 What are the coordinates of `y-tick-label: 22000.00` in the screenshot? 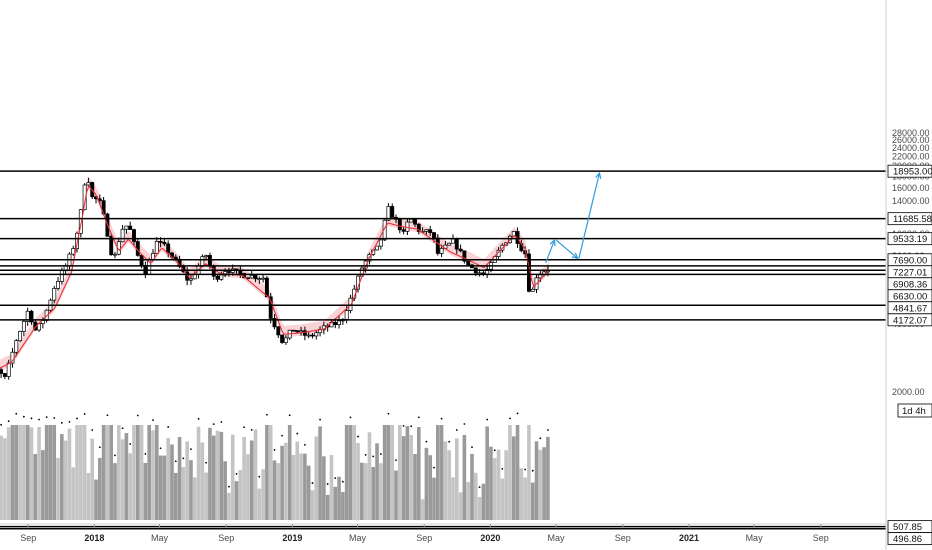 It's located at (911, 157).